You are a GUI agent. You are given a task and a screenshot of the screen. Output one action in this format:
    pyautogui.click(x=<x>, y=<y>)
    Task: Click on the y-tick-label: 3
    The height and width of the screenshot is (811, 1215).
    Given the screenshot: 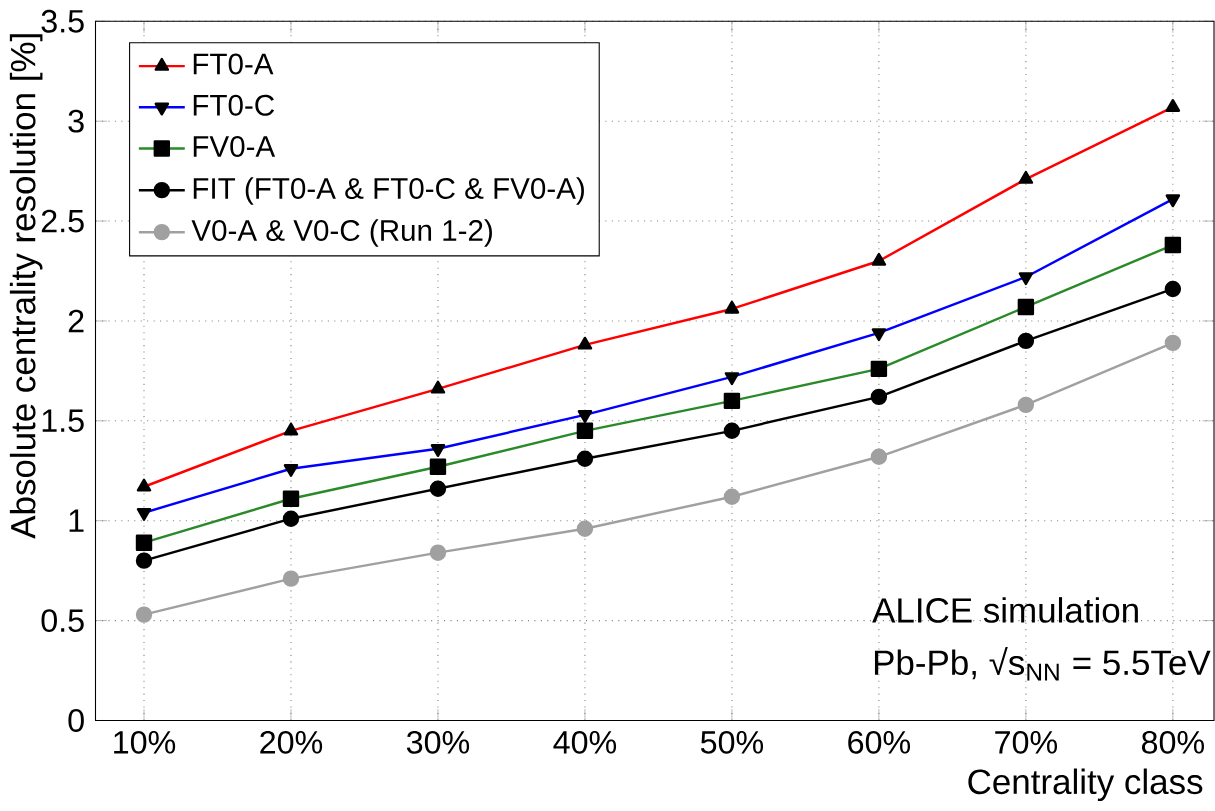 What is the action you would take?
    pyautogui.click(x=76, y=121)
    